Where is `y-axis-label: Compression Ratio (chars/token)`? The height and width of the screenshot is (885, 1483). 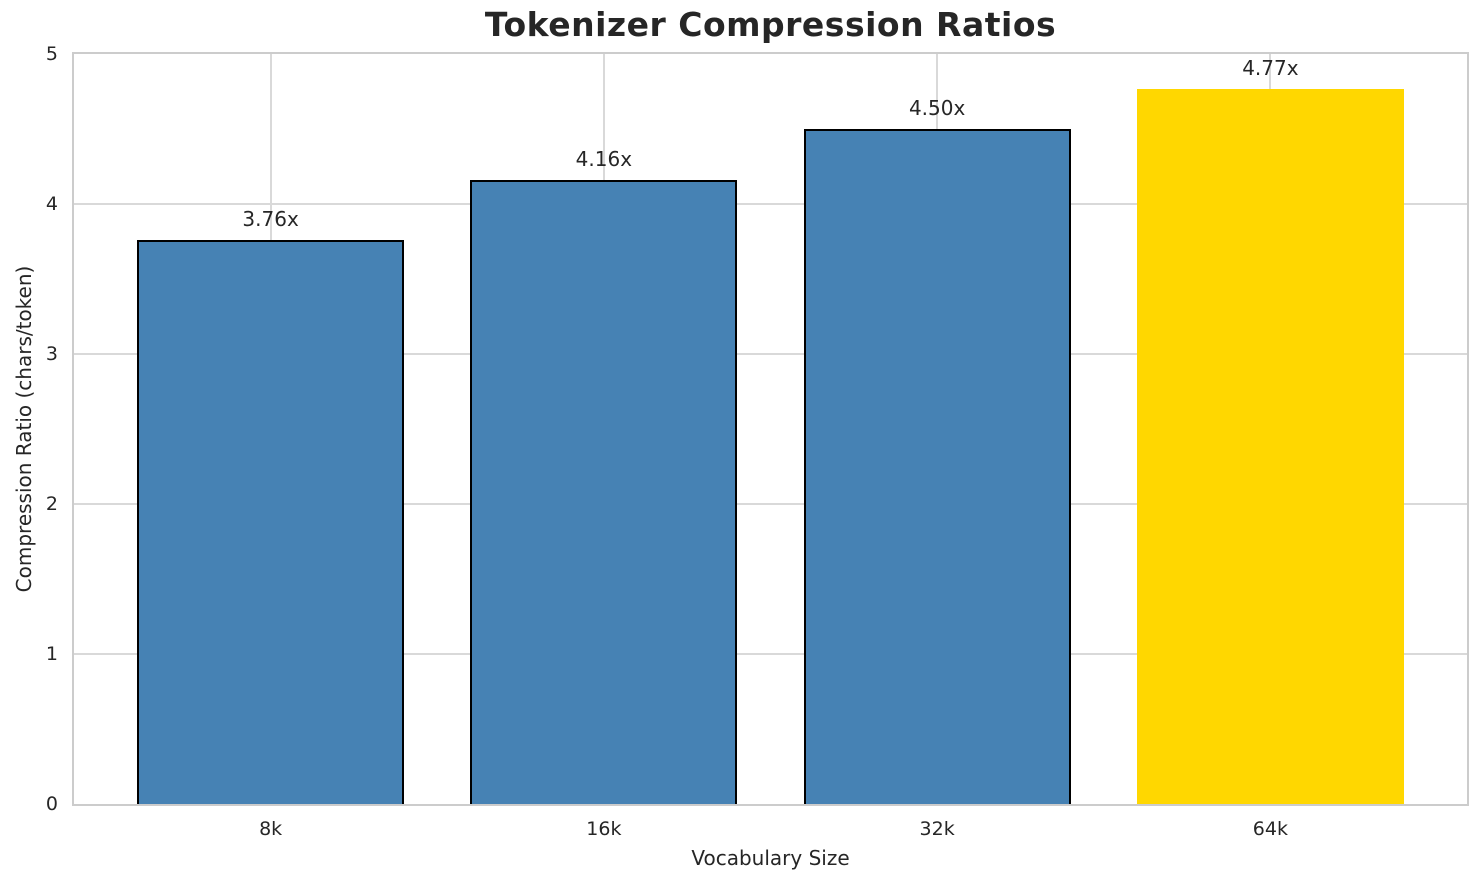 y-axis-label: Compression Ratio (chars/token) is located at coordinates (24, 429).